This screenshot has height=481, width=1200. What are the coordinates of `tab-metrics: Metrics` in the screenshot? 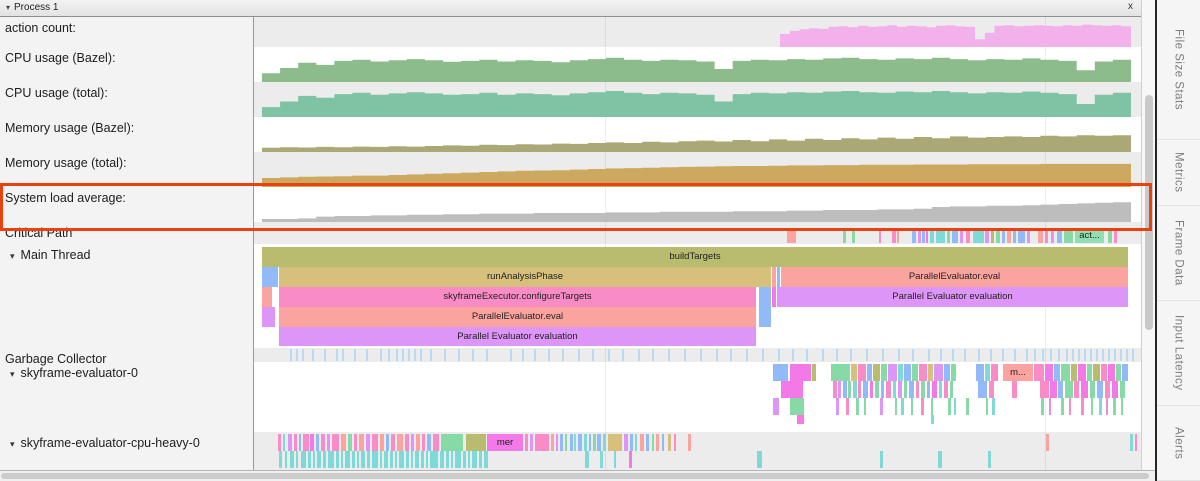 It's located at (1178, 173).